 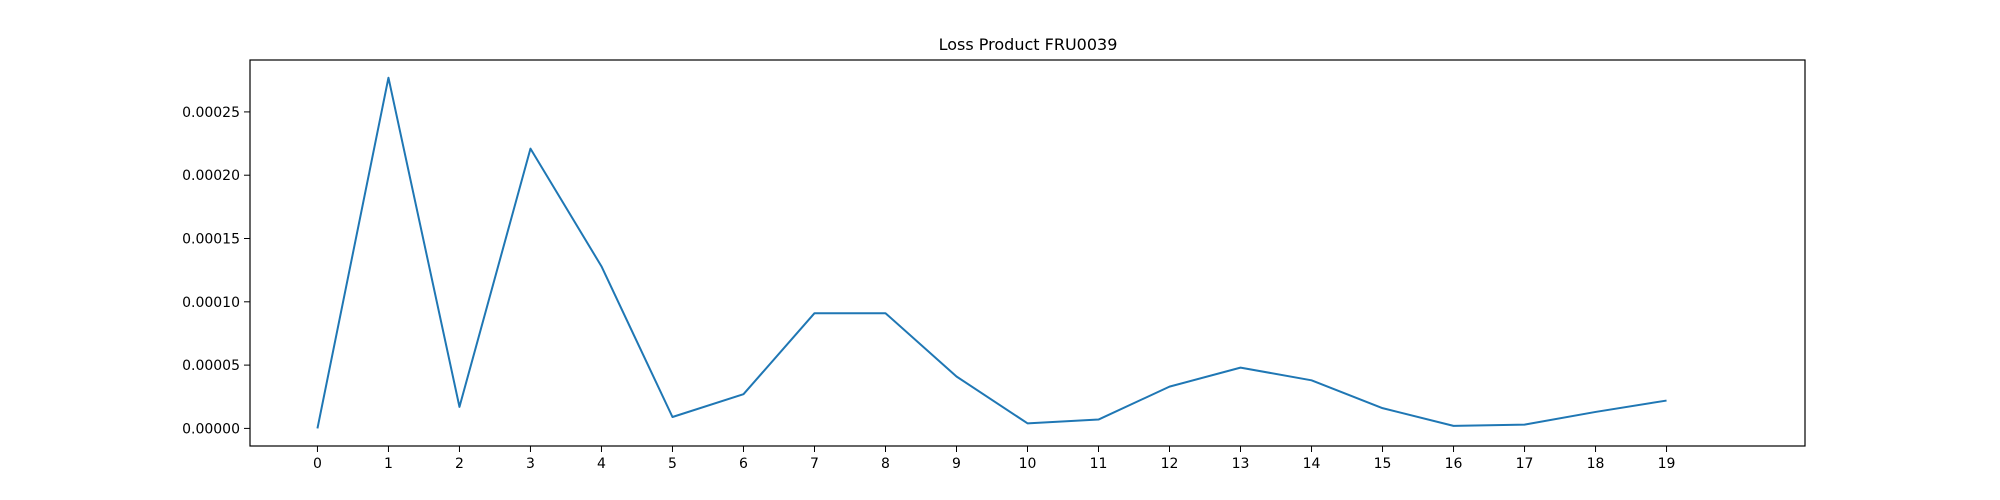 I want to click on x-tick-label: 18, so click(x=1596, y=464).